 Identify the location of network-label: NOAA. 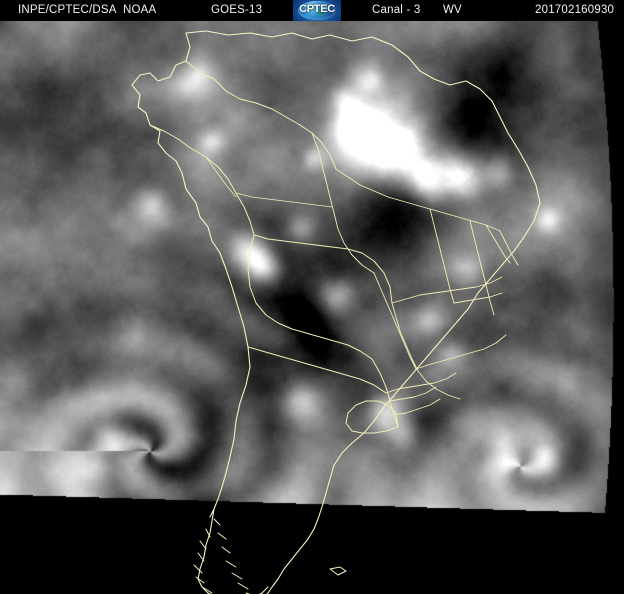
(140, 10).